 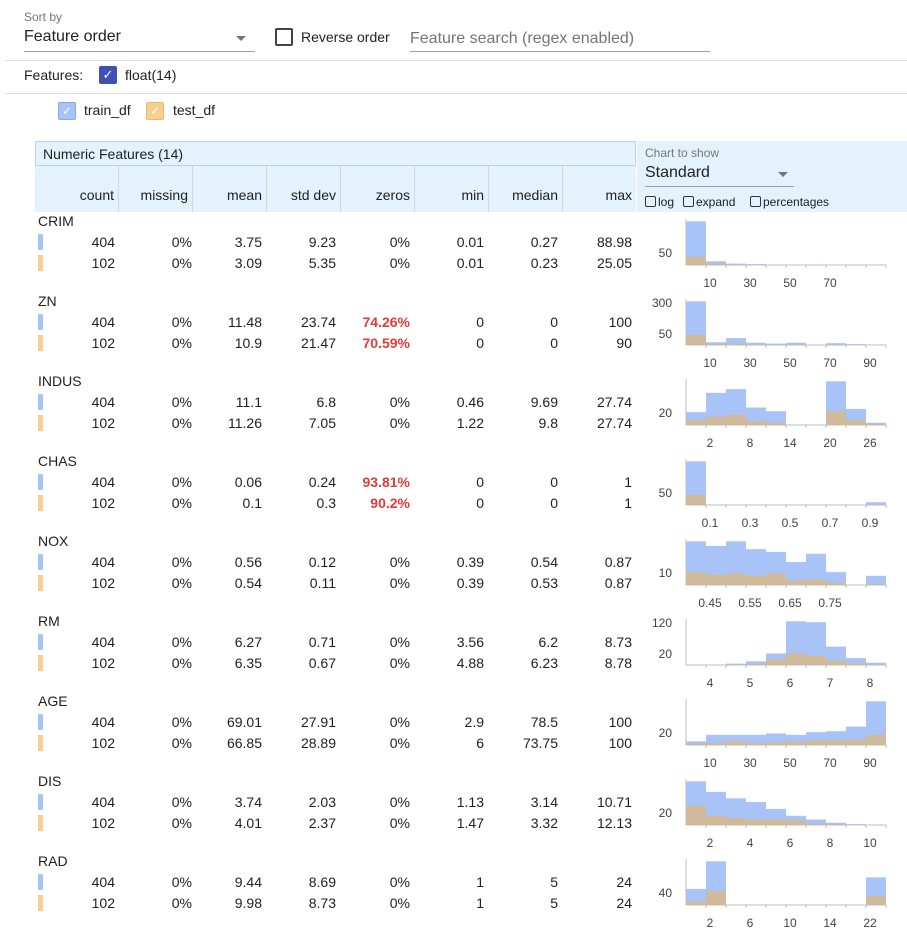 I want to click on cell-zeros: 90.2%, so click(x=390, y=503).